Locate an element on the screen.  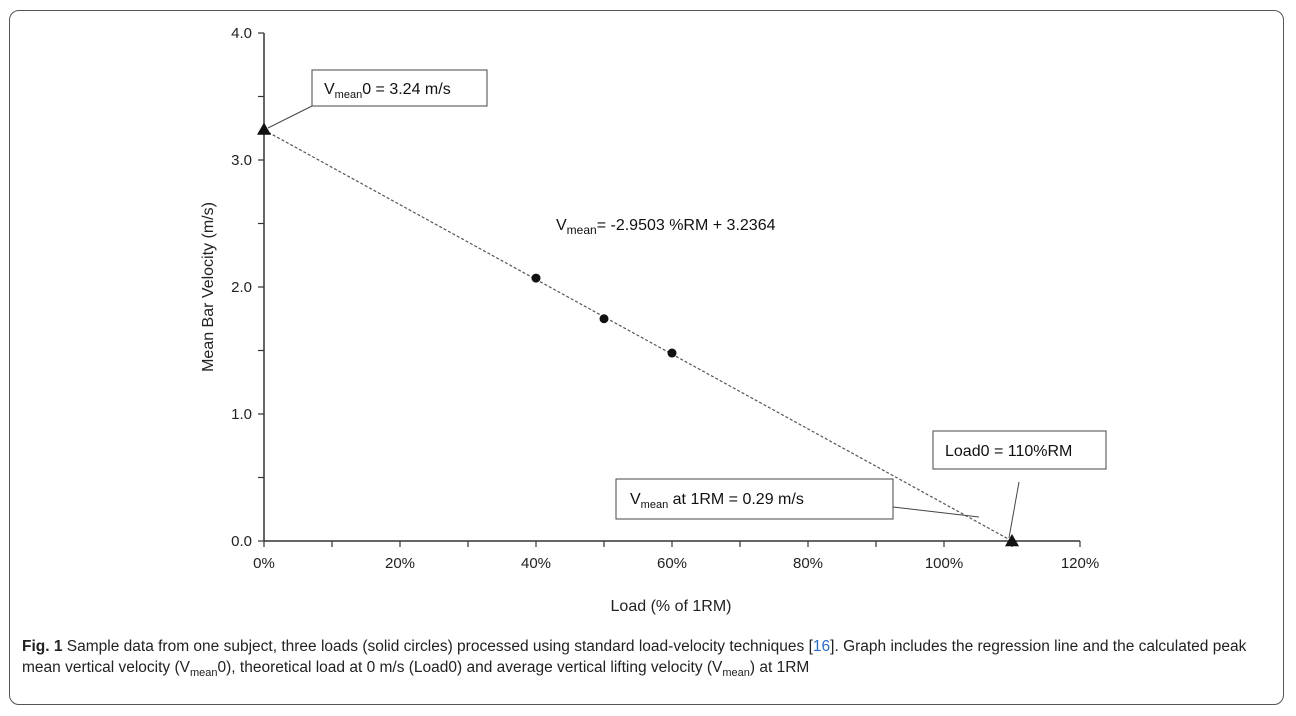
x-tick-label: 20% is located at coordinates (400, 563).